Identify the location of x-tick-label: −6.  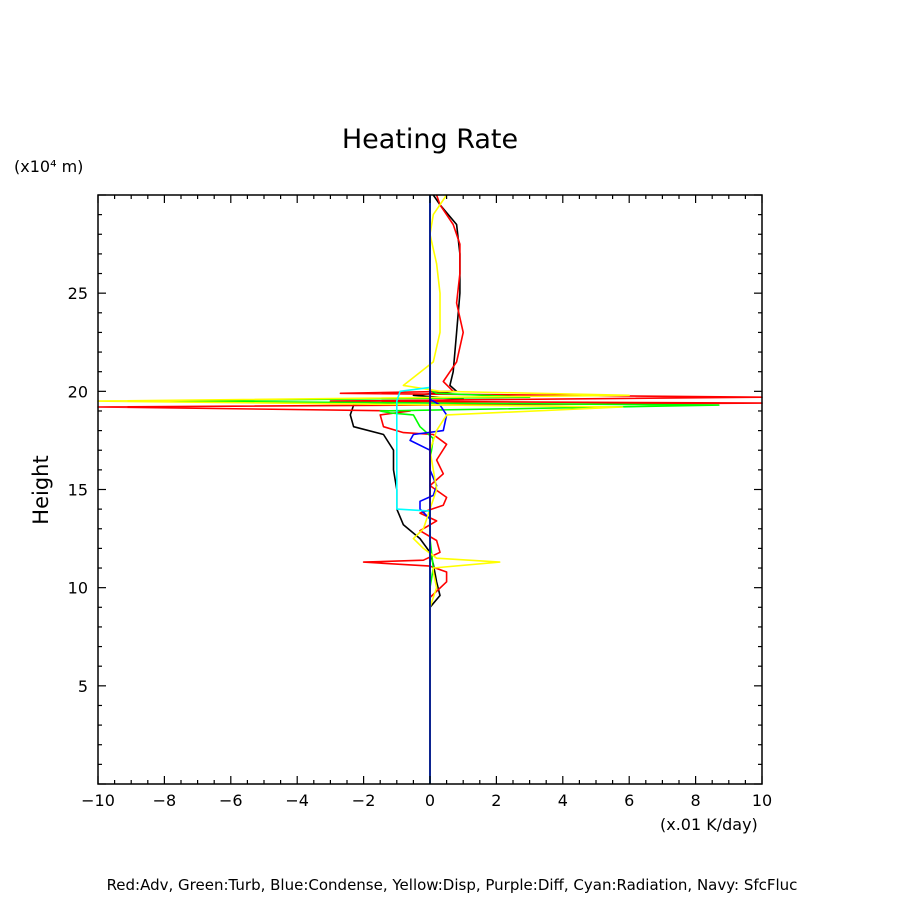
(231, 800).